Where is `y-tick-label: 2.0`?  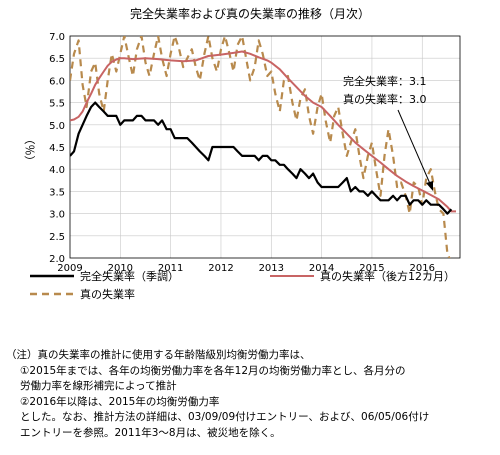 y-tick-label: 2.0 is located at coordinates (57, 259).